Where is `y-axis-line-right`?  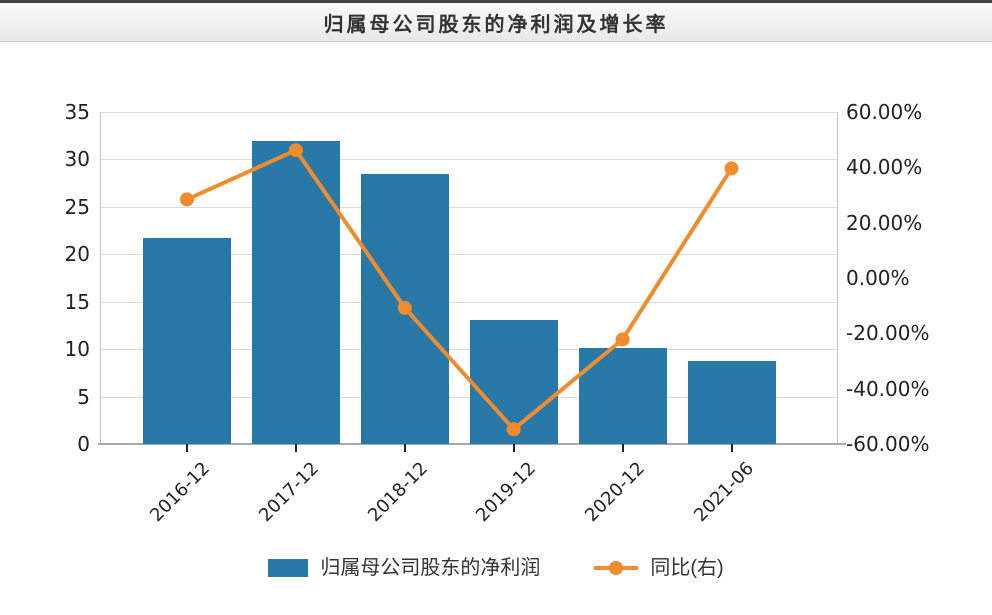 y-axis-line-right is located at coordinates (837, 278).